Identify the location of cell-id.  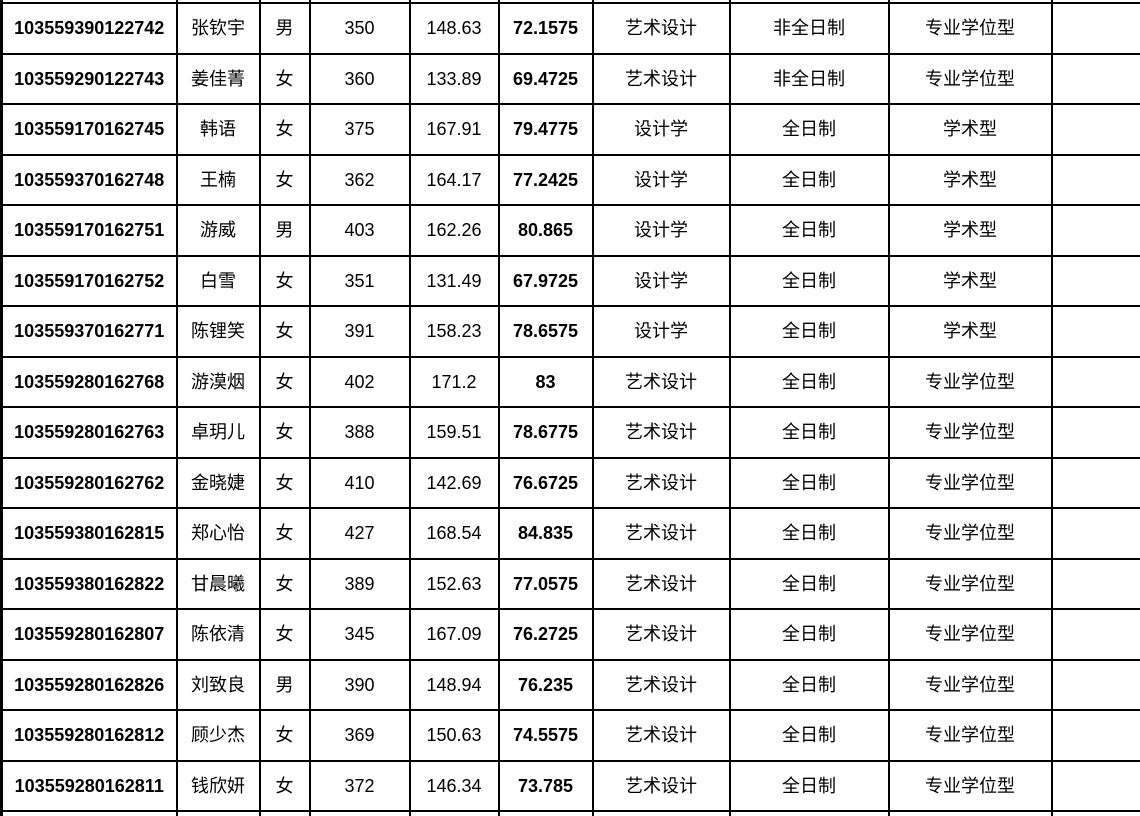
(89, 2).